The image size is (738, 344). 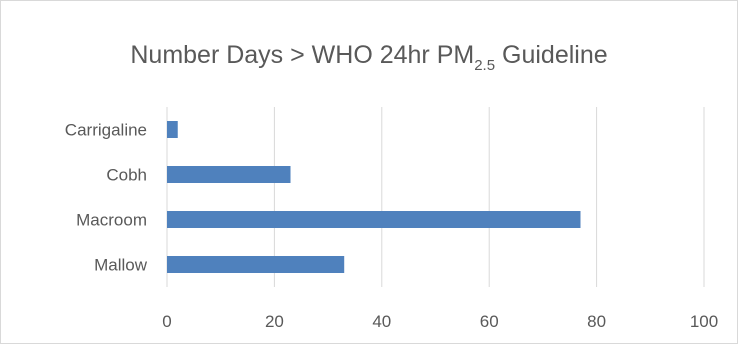 I want to click on category-label-carrigaline: Carrigaline, so click(x=106, y=130).